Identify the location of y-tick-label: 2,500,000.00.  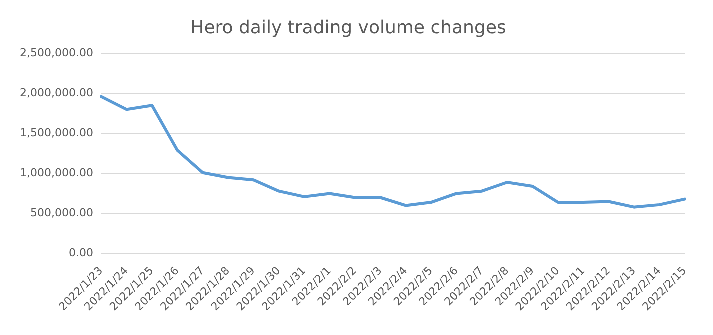
(57, 53).